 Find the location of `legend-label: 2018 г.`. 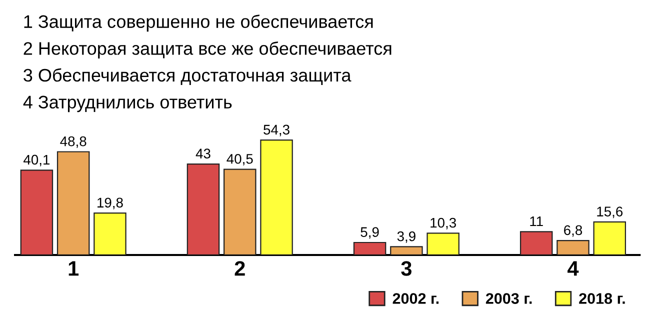

legend-label: 2018 г. is located at coordinates (602, 298).